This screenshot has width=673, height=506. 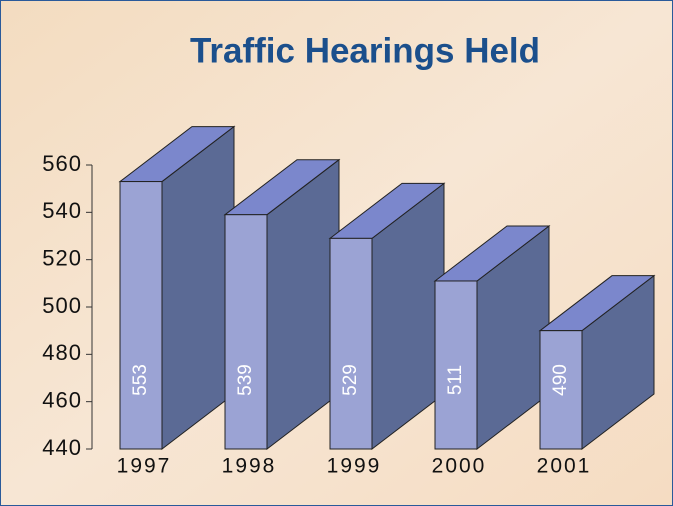 What do you see at coordinates (459, 466) in the screenshot?
I see `x-tick-label: 2000` at bounding box center [459, 466].